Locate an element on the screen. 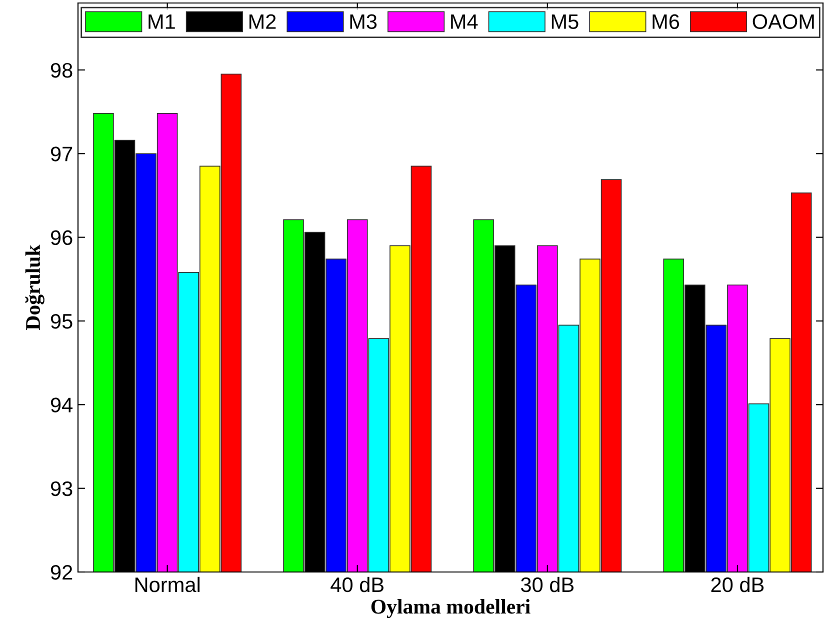 The height and width of the screenshot is (644, 834). x-tick-label: 20 dB is located at coordinates (737, 584).